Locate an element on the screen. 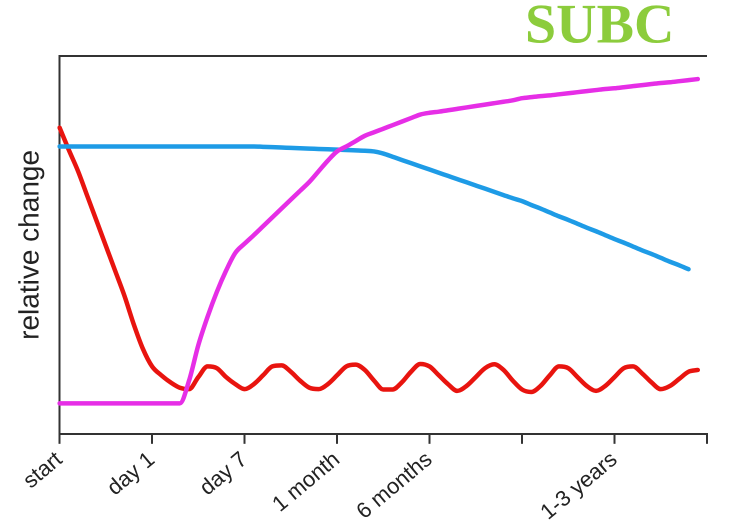  x-tick-label: start is located at coordinates (42, 469).